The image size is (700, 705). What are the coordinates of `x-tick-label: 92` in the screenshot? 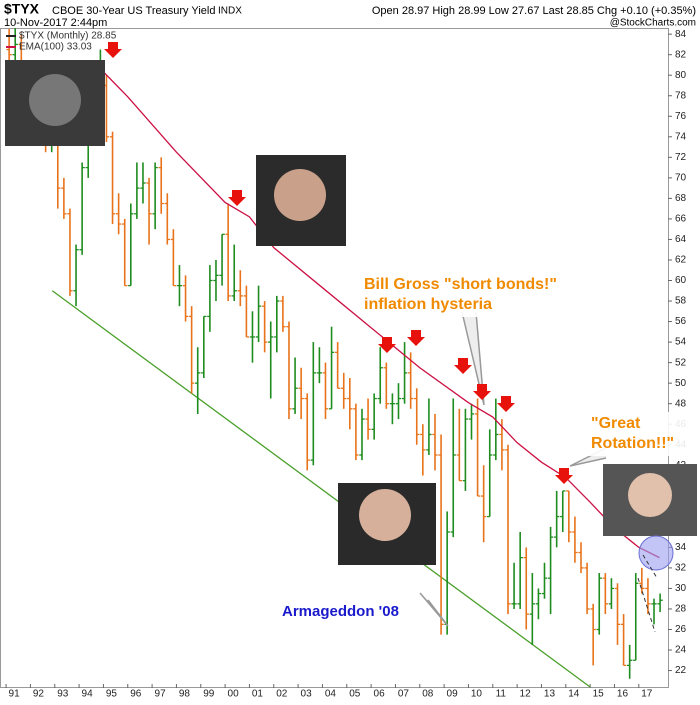 It's located at (39, 694).